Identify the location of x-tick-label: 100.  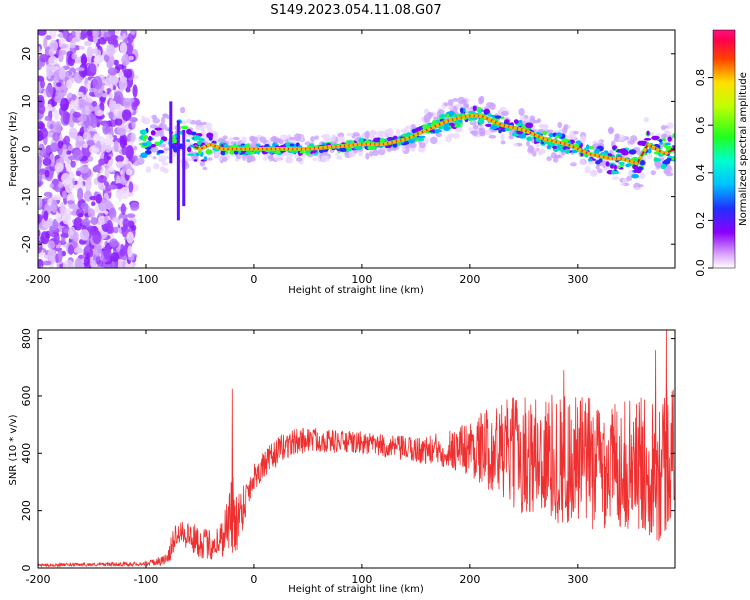
(361, 279).